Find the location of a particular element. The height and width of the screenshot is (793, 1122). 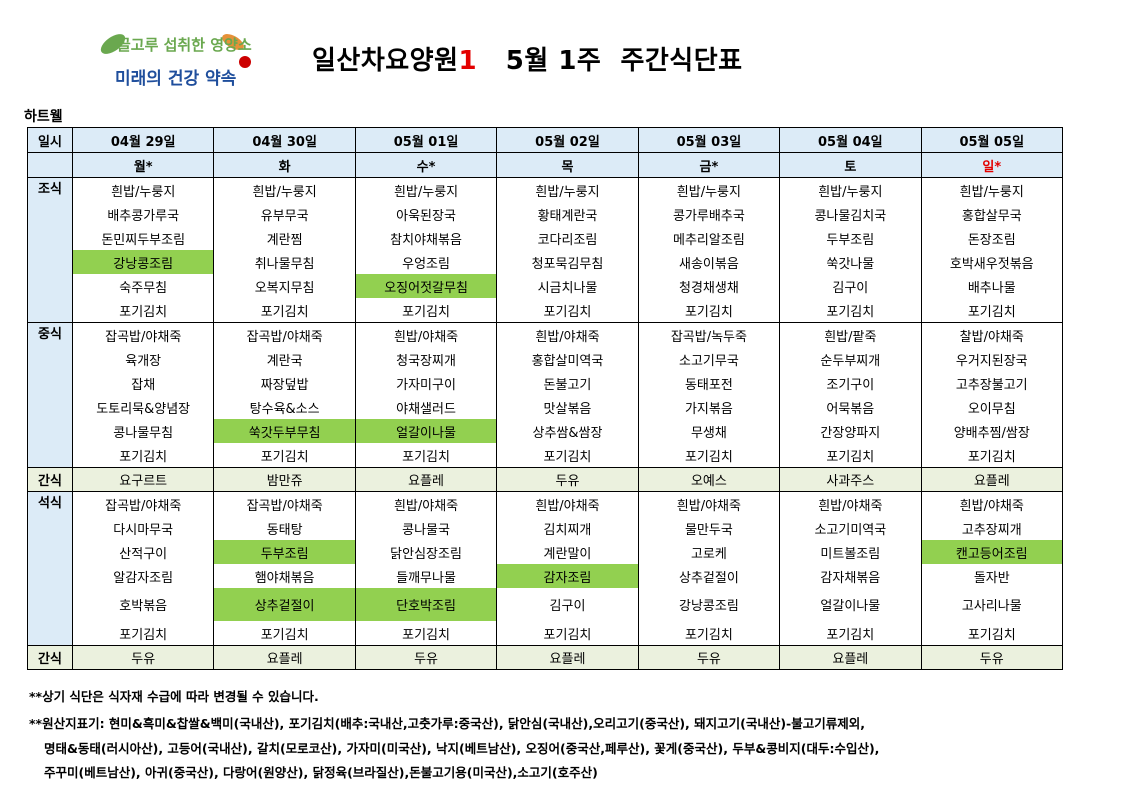

breakfast-row: 돈민찌두부조림 계란찜 참치야채볶음 코다리조림 메추리알조림 두부조림 돈장조림 is located at coordinates (546, 238).